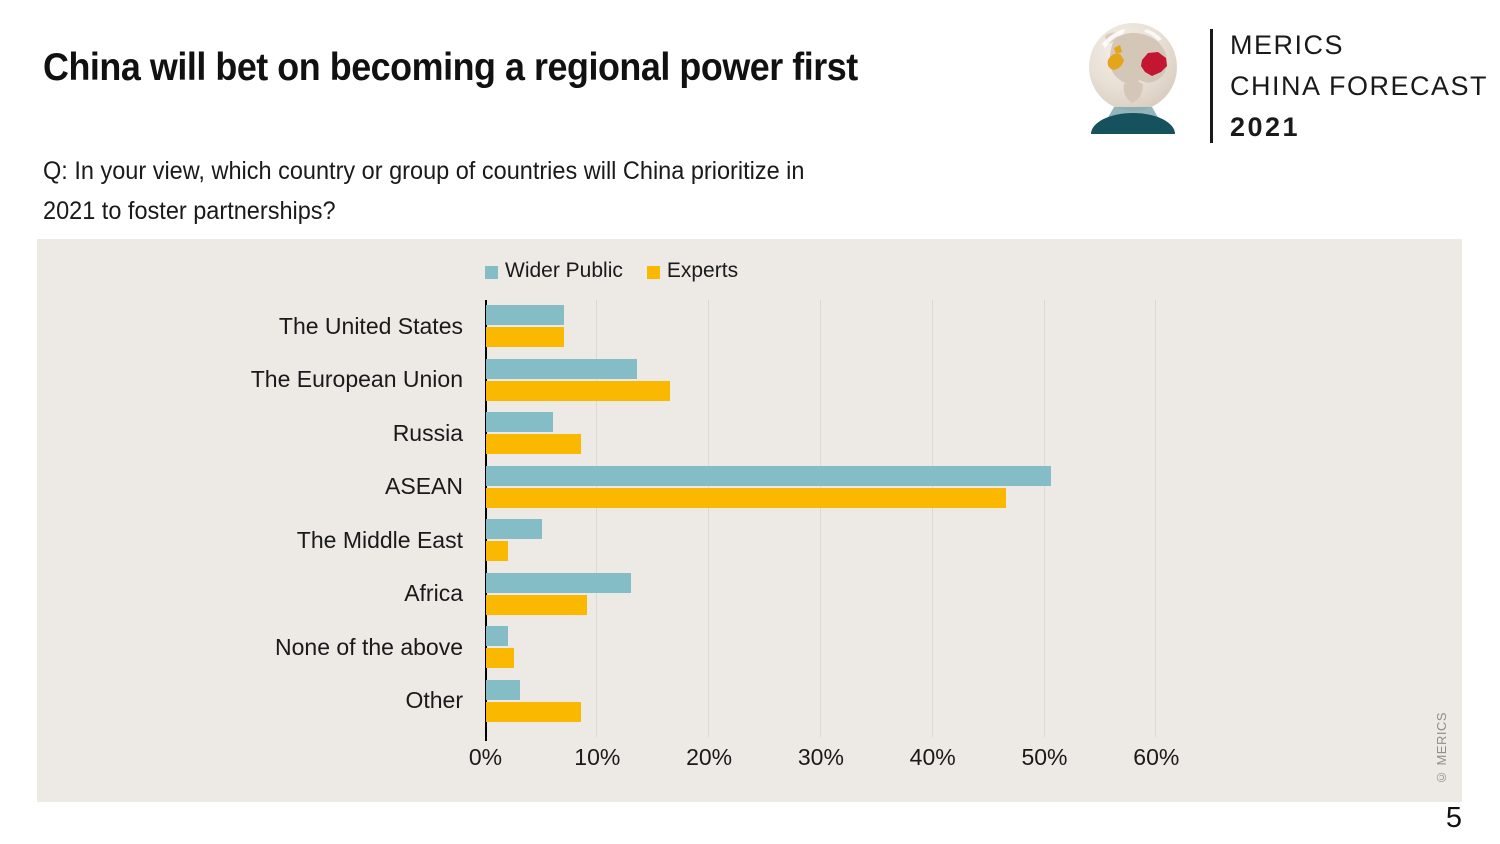 The image size is (1500, 844). I want to click on x-tick-label: 30%, so click(820, 757).